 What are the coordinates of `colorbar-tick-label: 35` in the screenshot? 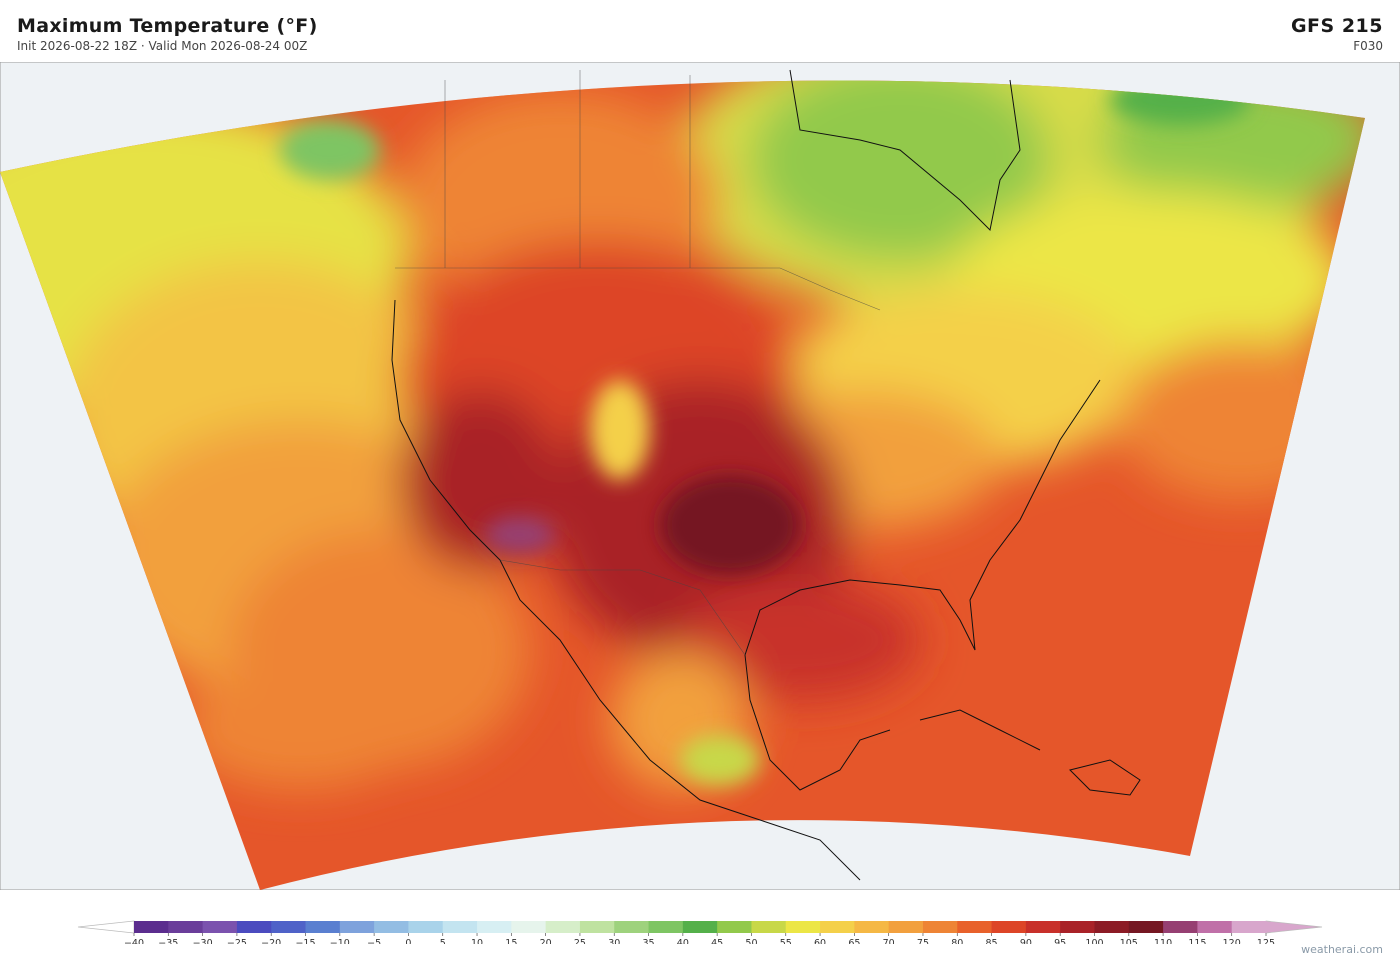 It's located at (648, 941).